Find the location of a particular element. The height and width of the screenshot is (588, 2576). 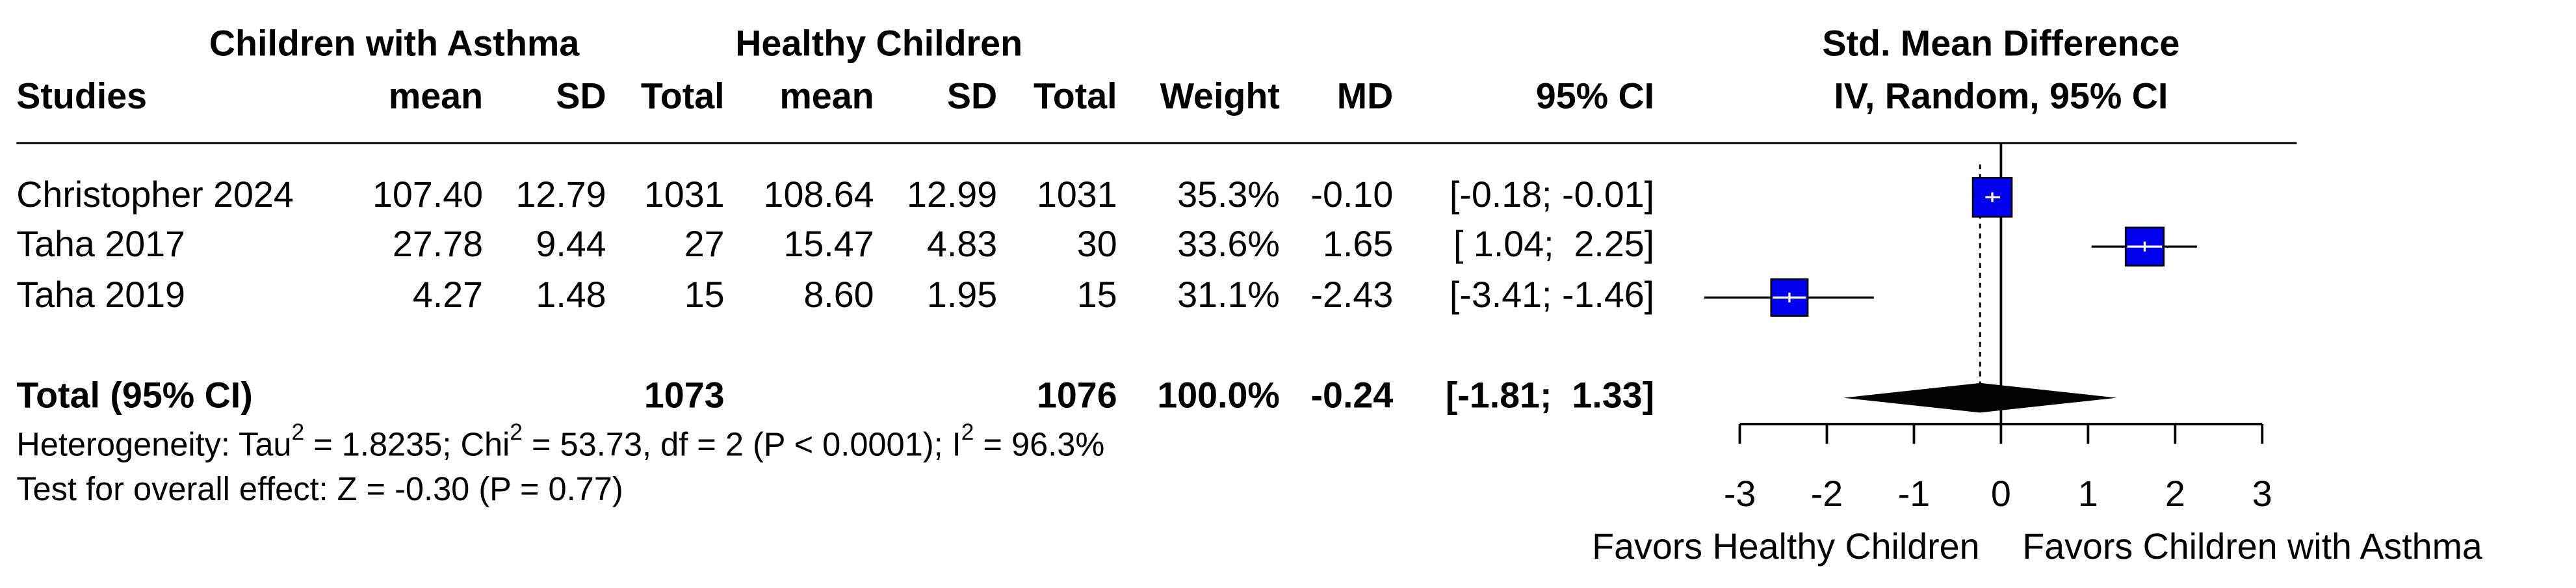

table-cell: 4.83 is located at coordinates (962, 244).